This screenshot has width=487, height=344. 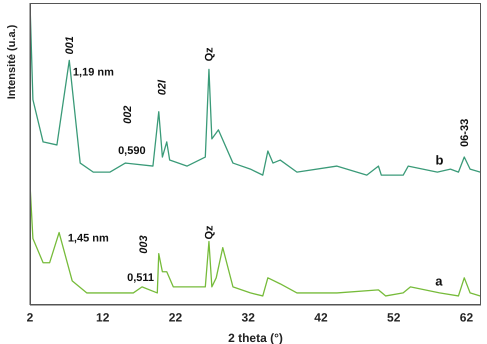 I want to click on x-tick-label: 12, so click(x=103, y=317).